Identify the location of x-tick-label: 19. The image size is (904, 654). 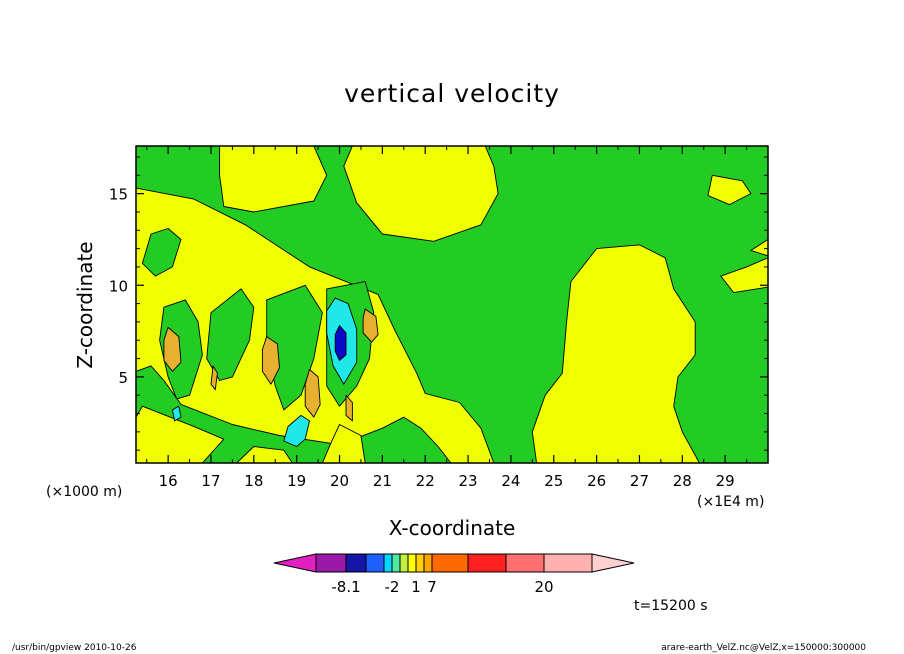
(296, 481).